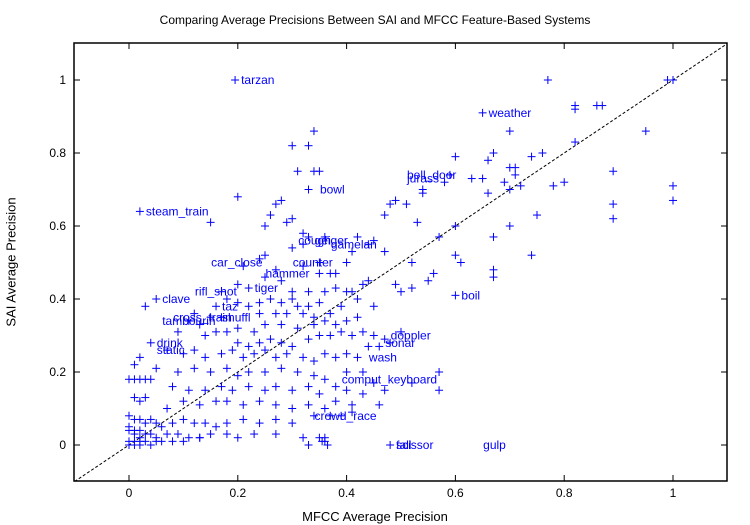 This screenshot has width=750, height=525. I want to click on x-tick-label: 0.2, so click(237, 493).